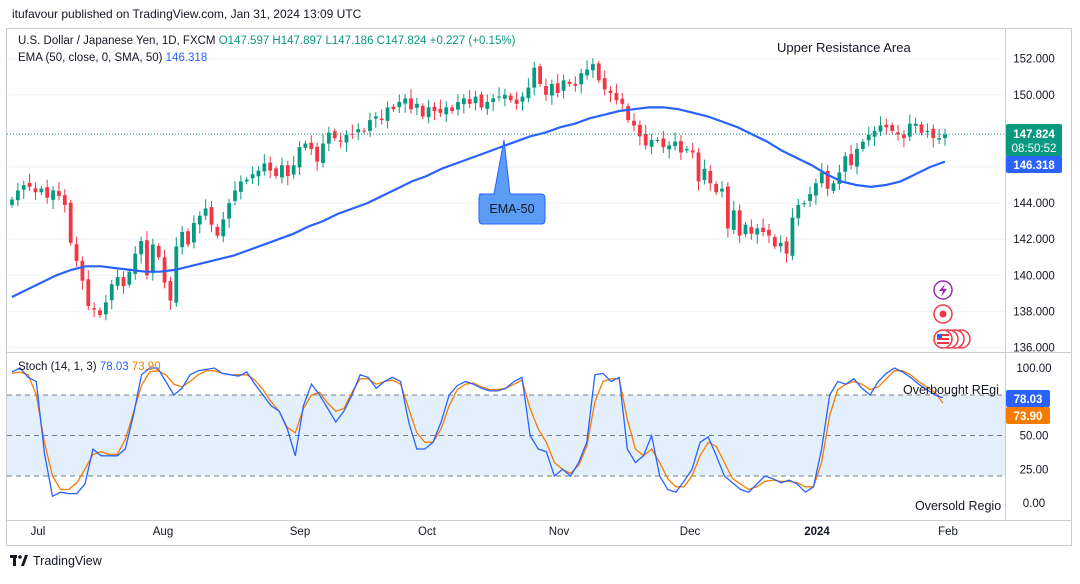  I want to click on ema-legend-label: EMA (50, close, 0, SMA, 50), so click(90, 58).